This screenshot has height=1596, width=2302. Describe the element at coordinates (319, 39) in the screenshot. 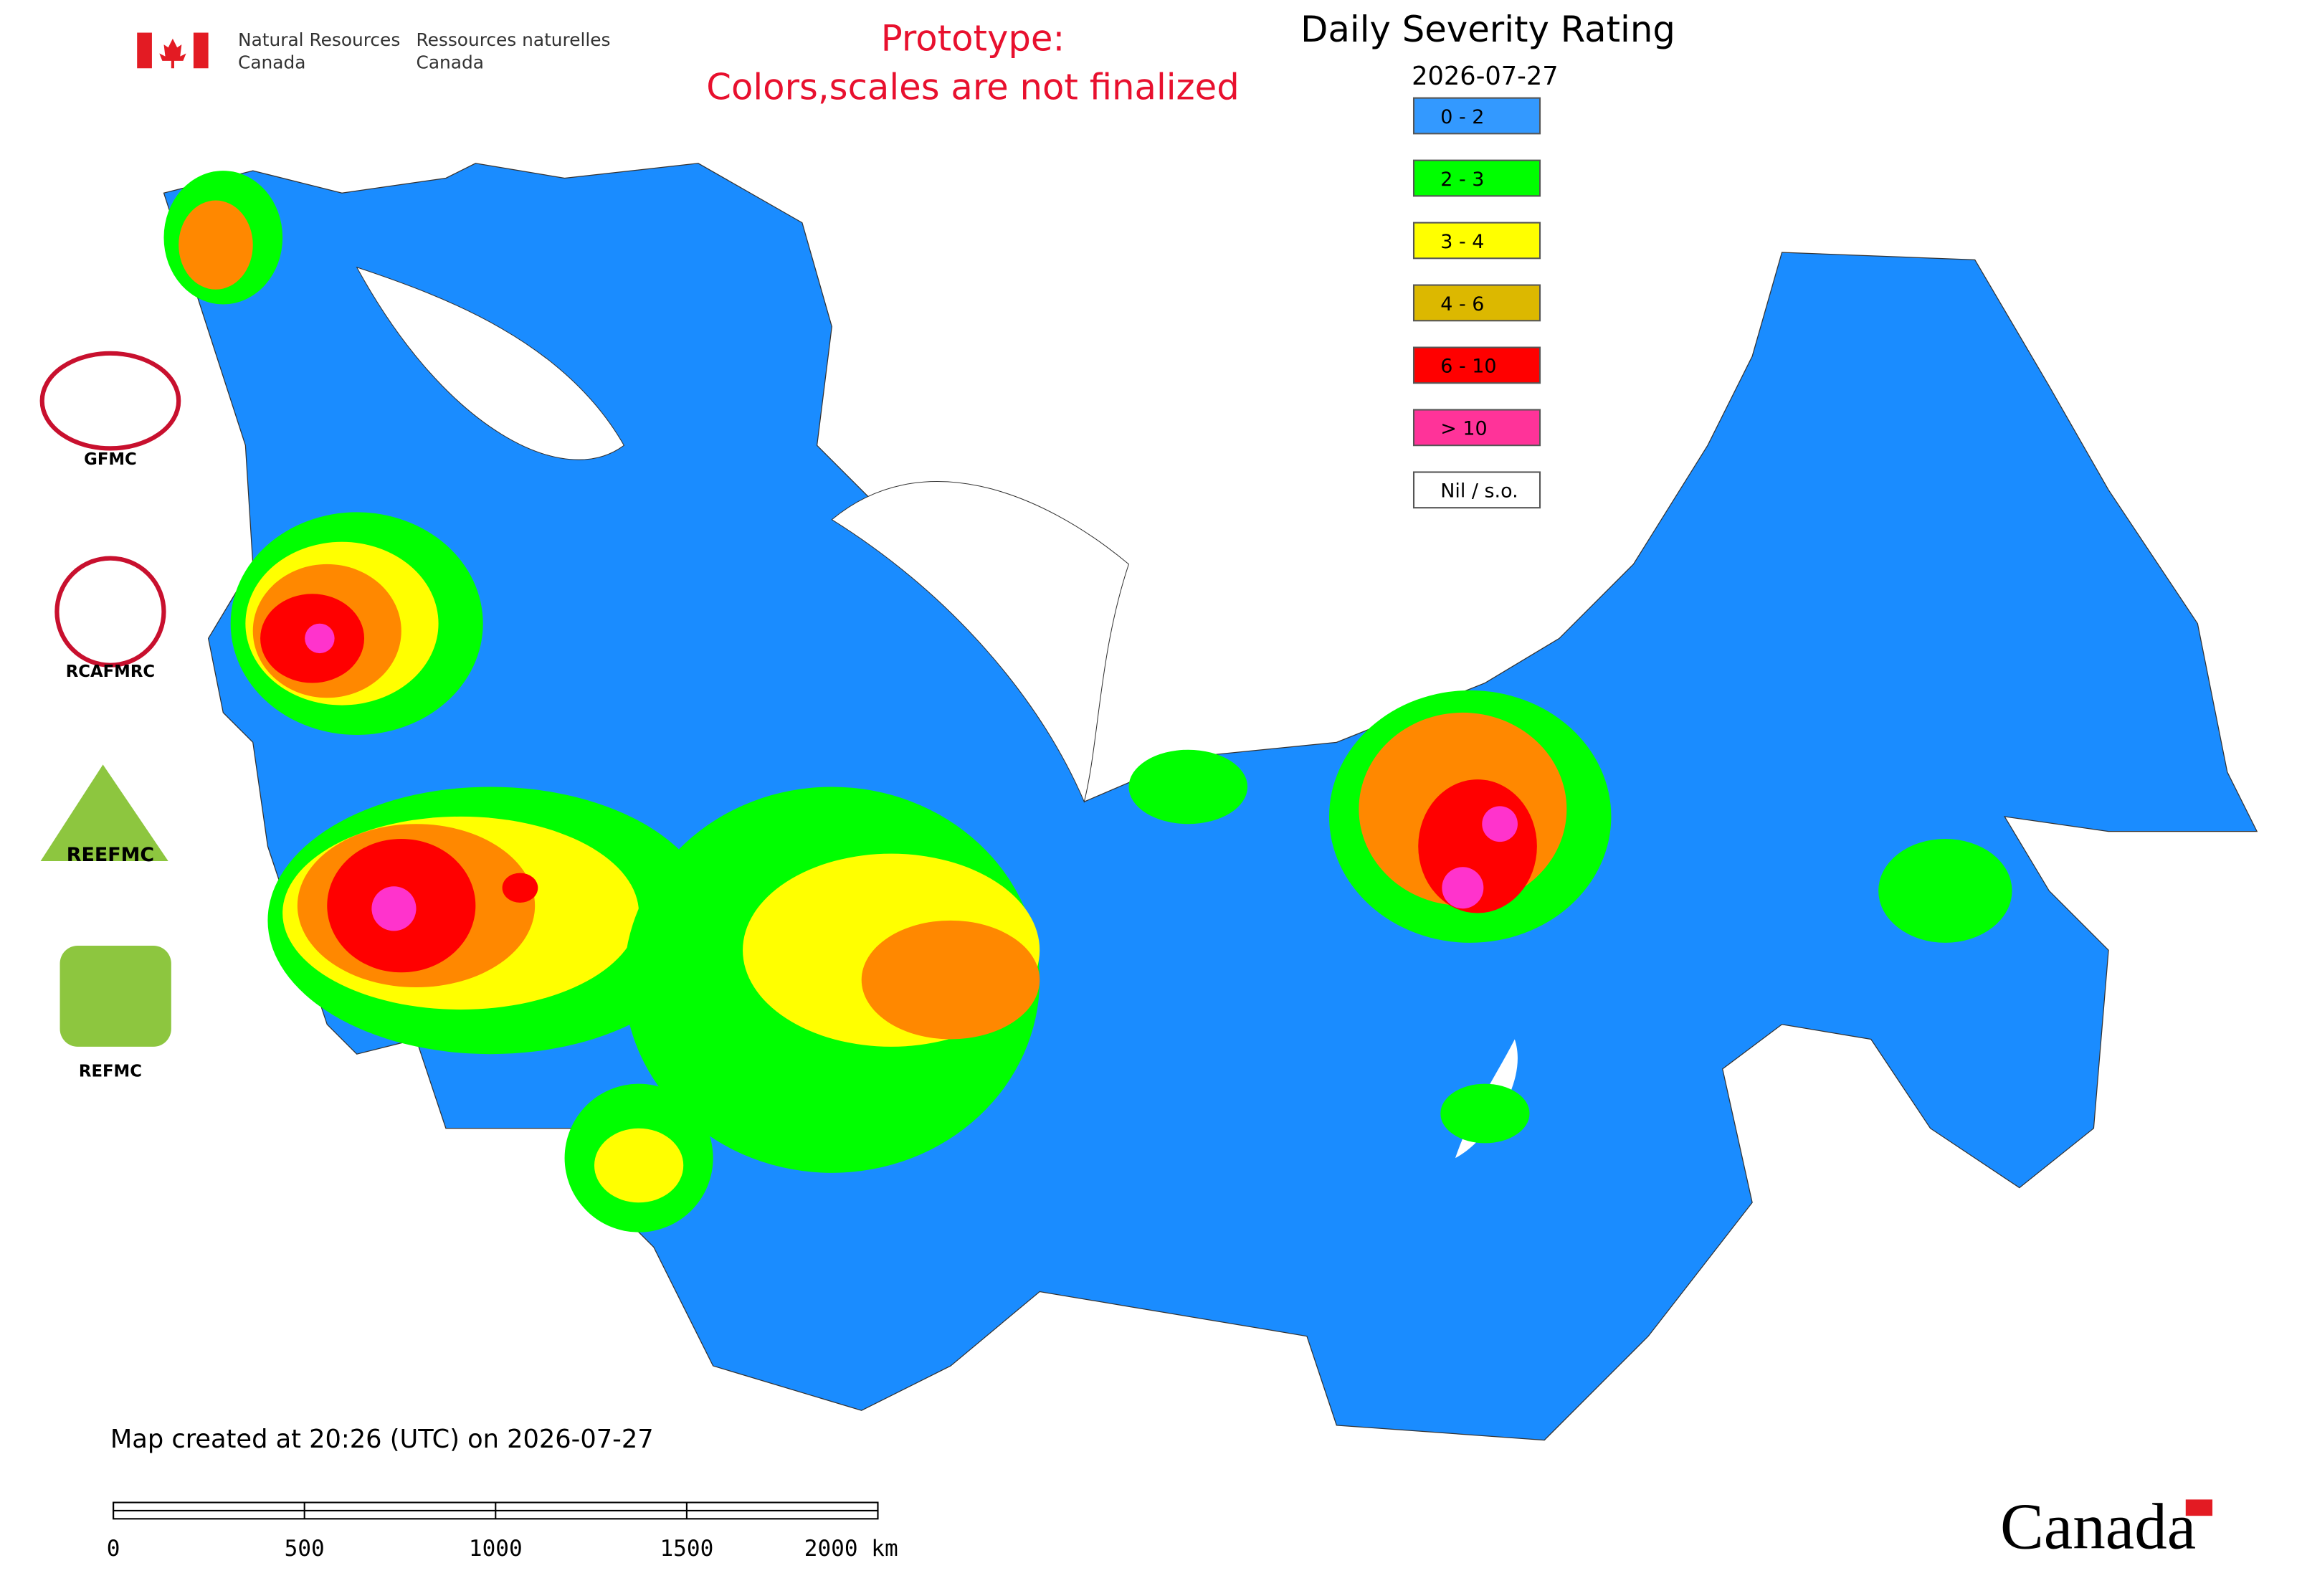

I see `agency-en: Natural Resources` at that location.